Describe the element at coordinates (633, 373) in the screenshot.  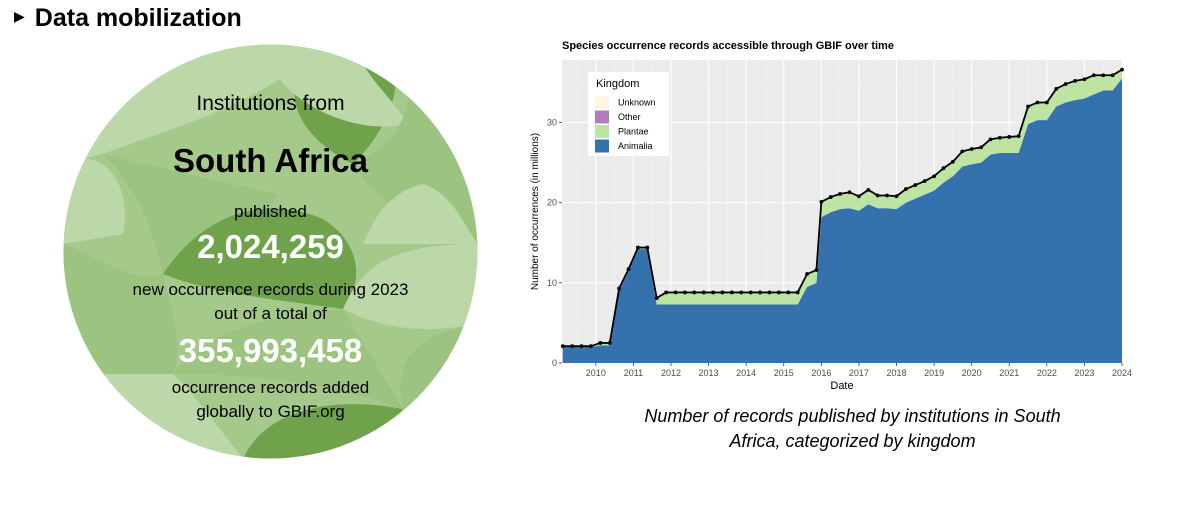
I see `x-tick-label: 2011` at that location.